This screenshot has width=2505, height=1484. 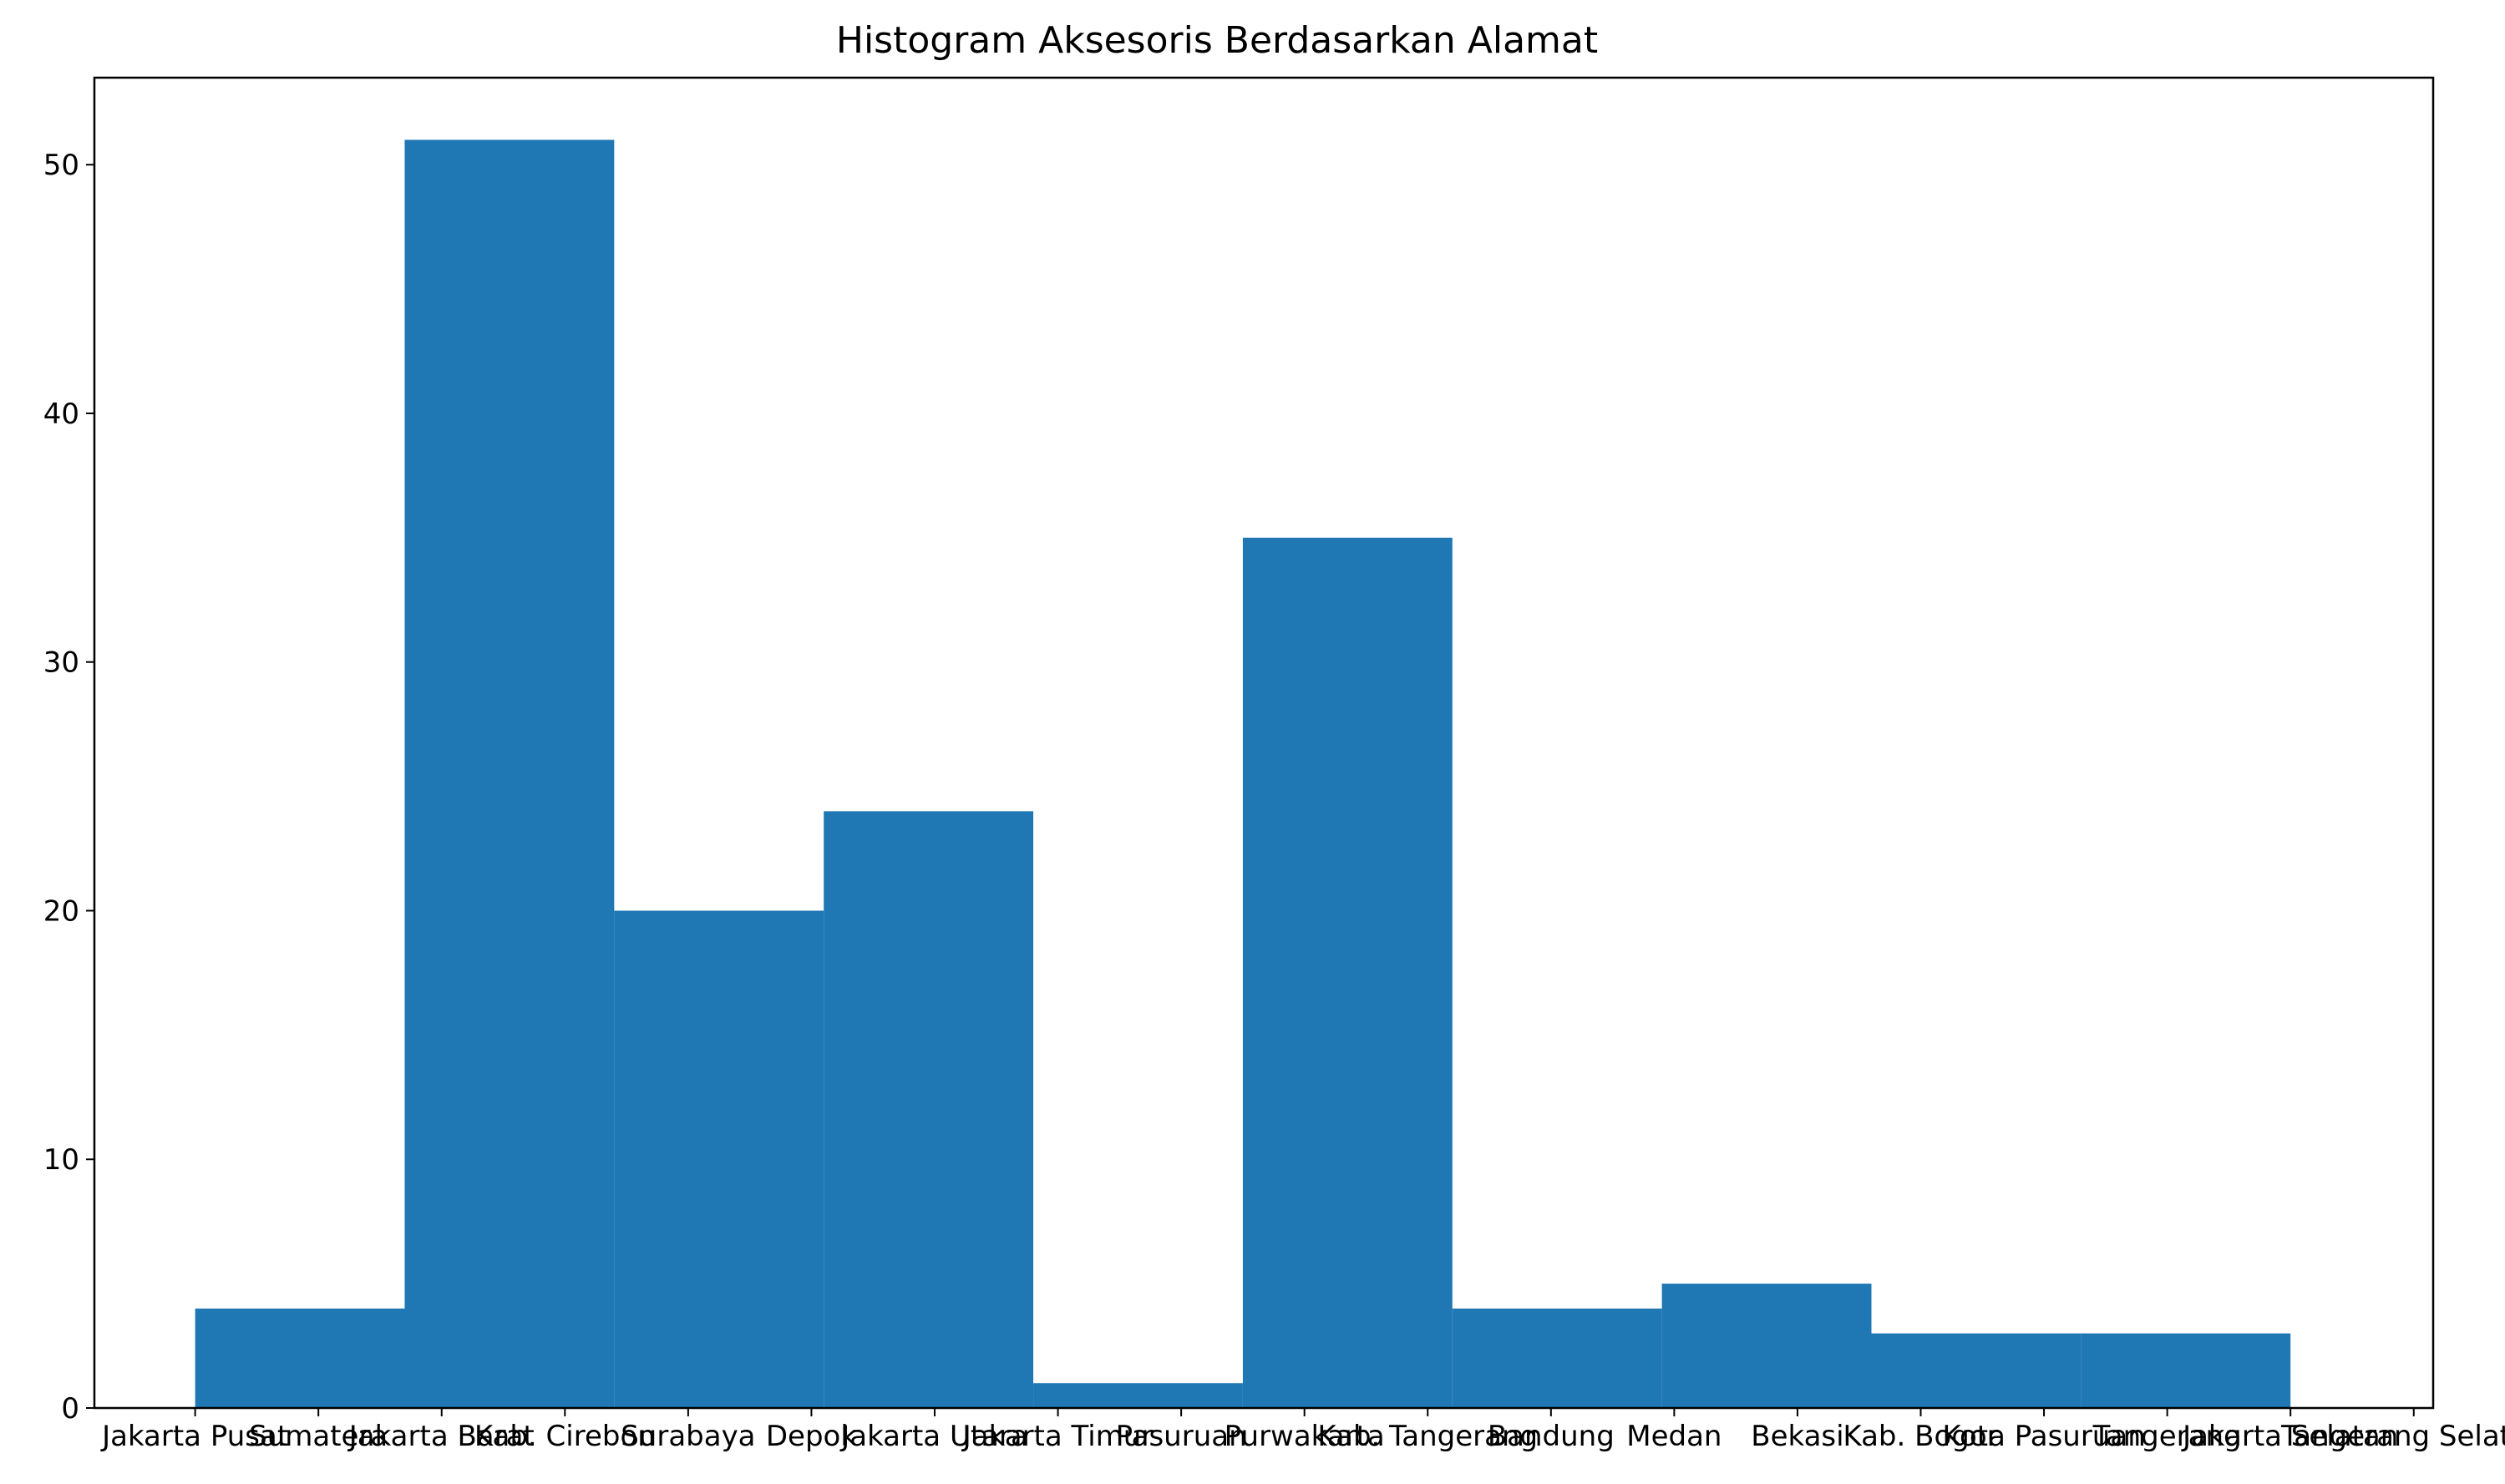 What do you see at coordinates (69, 787) in the screenshot?
I see `y-axis: 0 10 20 30 40 50` at bounding box center [69, 787].